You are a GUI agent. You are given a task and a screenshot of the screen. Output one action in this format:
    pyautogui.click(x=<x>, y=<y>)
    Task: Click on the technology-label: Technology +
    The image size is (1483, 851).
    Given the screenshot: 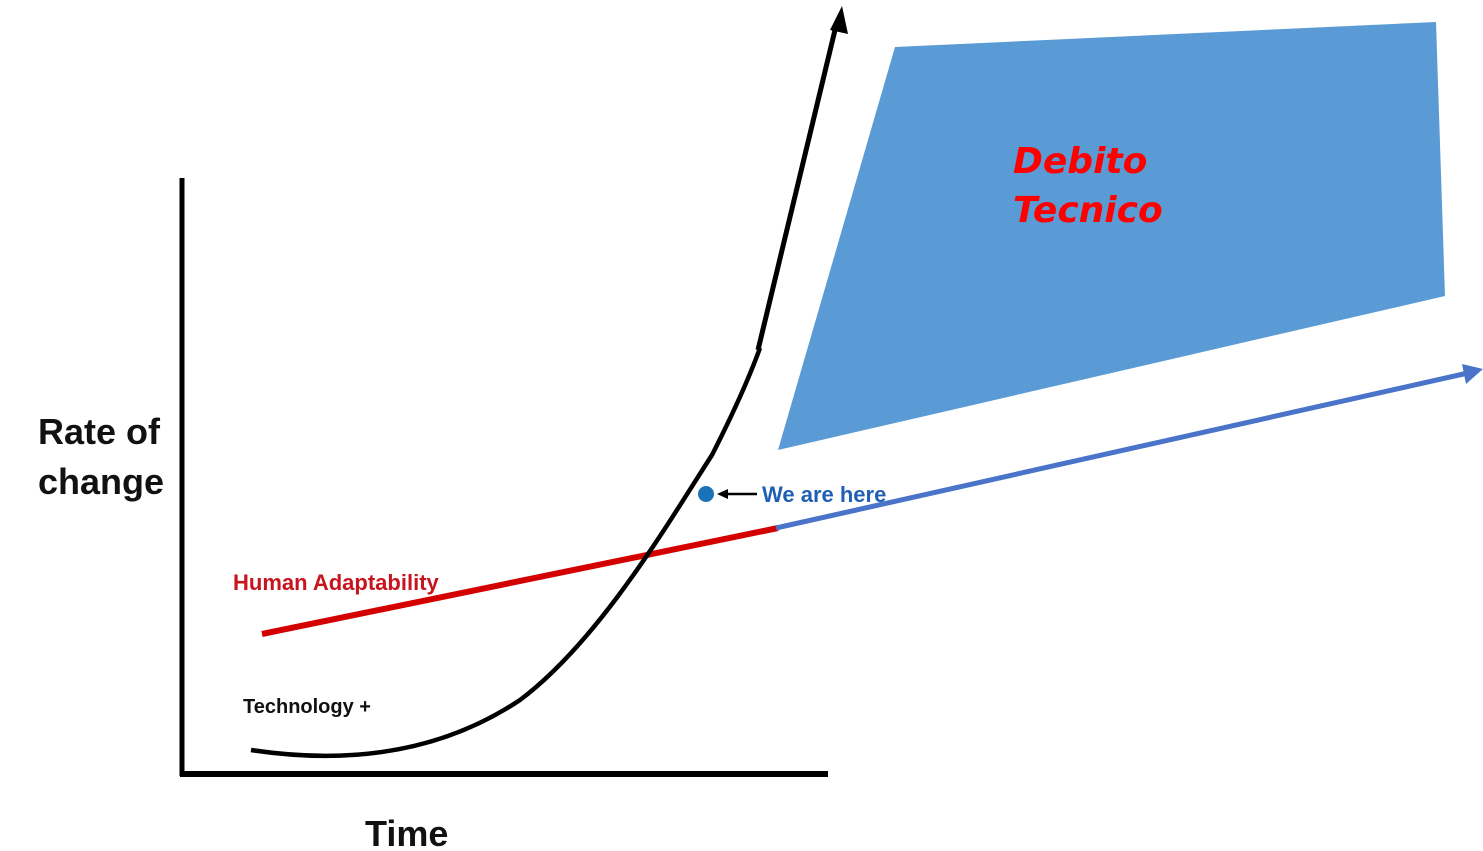 What is the action you would take?
    pyautogui.click(x=307, y=707)
    